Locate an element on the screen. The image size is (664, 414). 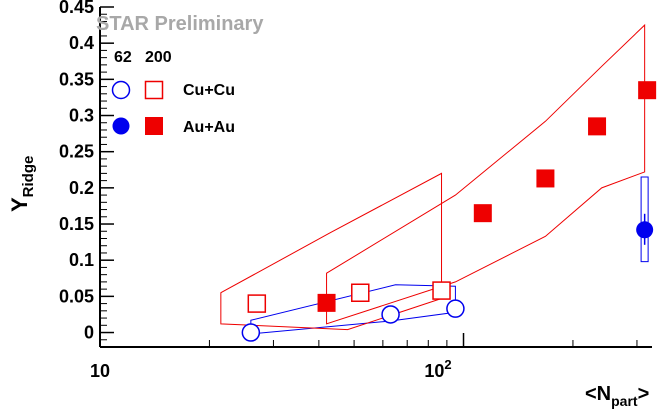
y-tick-label: 0.45 is located at coordinates (76, 8).